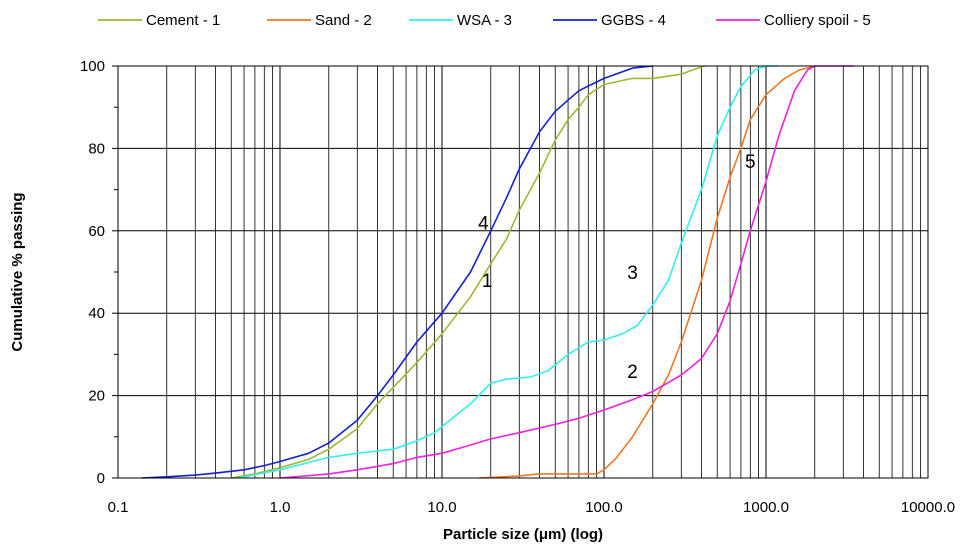  Describe the element at coordinates (604, 507) in the screenshot. I see `x-tick-label: 100.0` at that location.